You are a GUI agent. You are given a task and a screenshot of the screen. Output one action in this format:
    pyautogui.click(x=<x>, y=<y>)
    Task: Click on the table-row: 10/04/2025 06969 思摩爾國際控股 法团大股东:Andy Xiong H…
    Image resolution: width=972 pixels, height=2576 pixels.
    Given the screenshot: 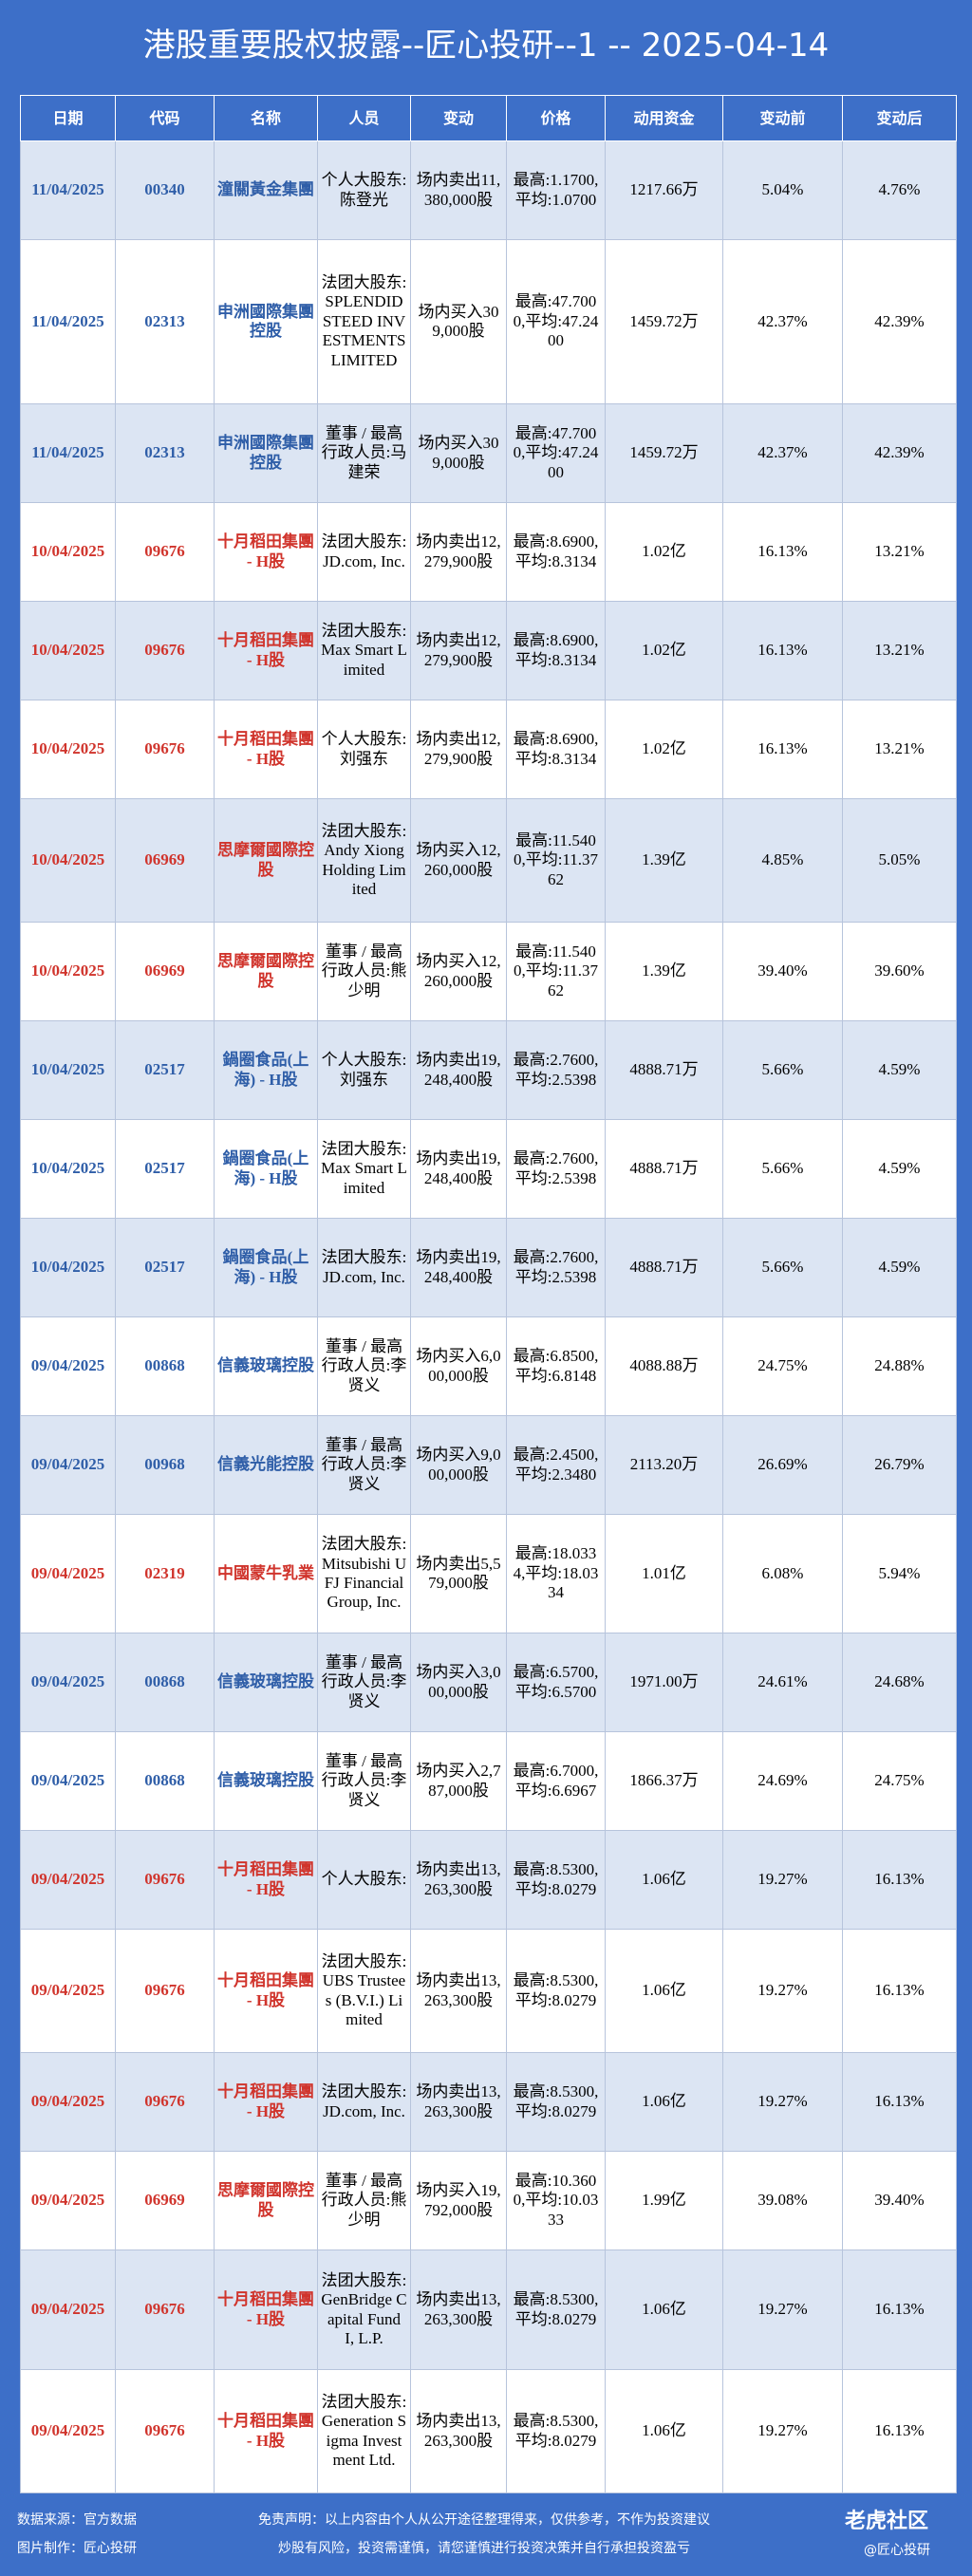 What is the action you would take?
    pyautogui.click(x=489, y=861)
    